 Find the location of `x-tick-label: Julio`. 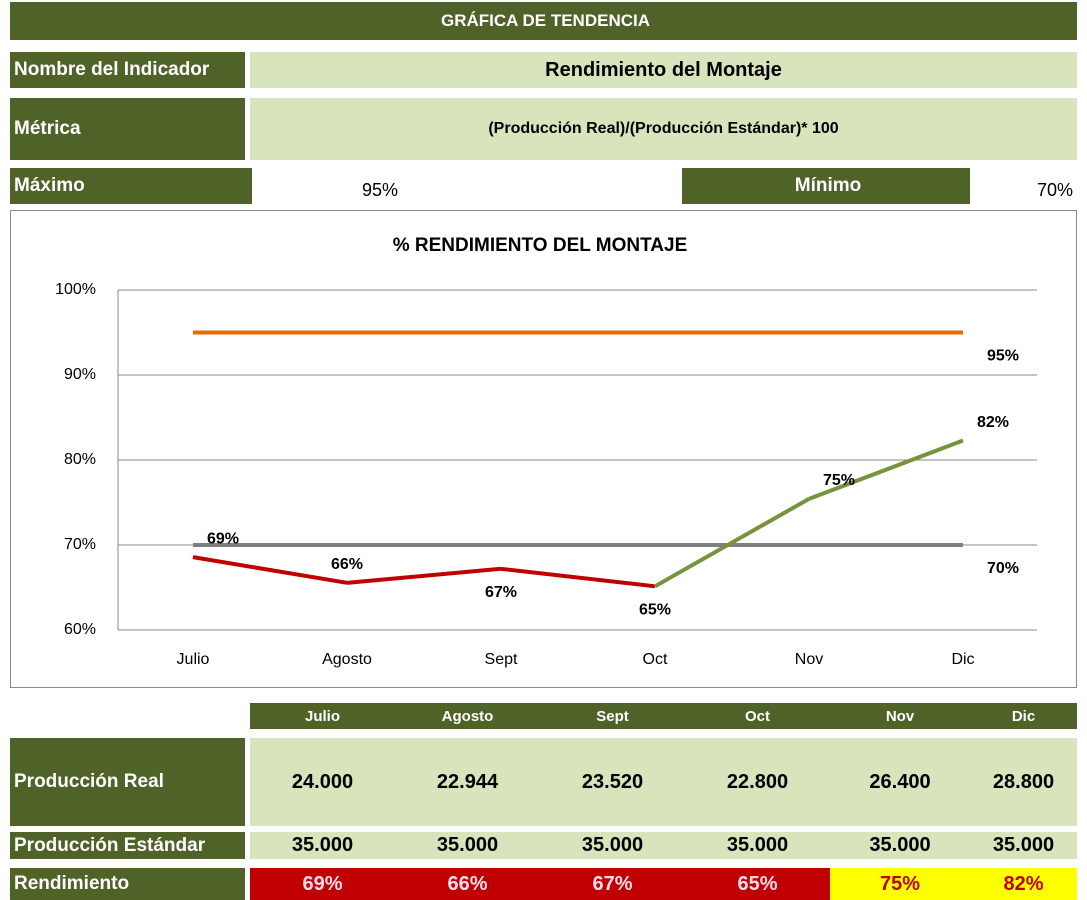

x-tick-label: Julio is located at coordinates (193, 659).